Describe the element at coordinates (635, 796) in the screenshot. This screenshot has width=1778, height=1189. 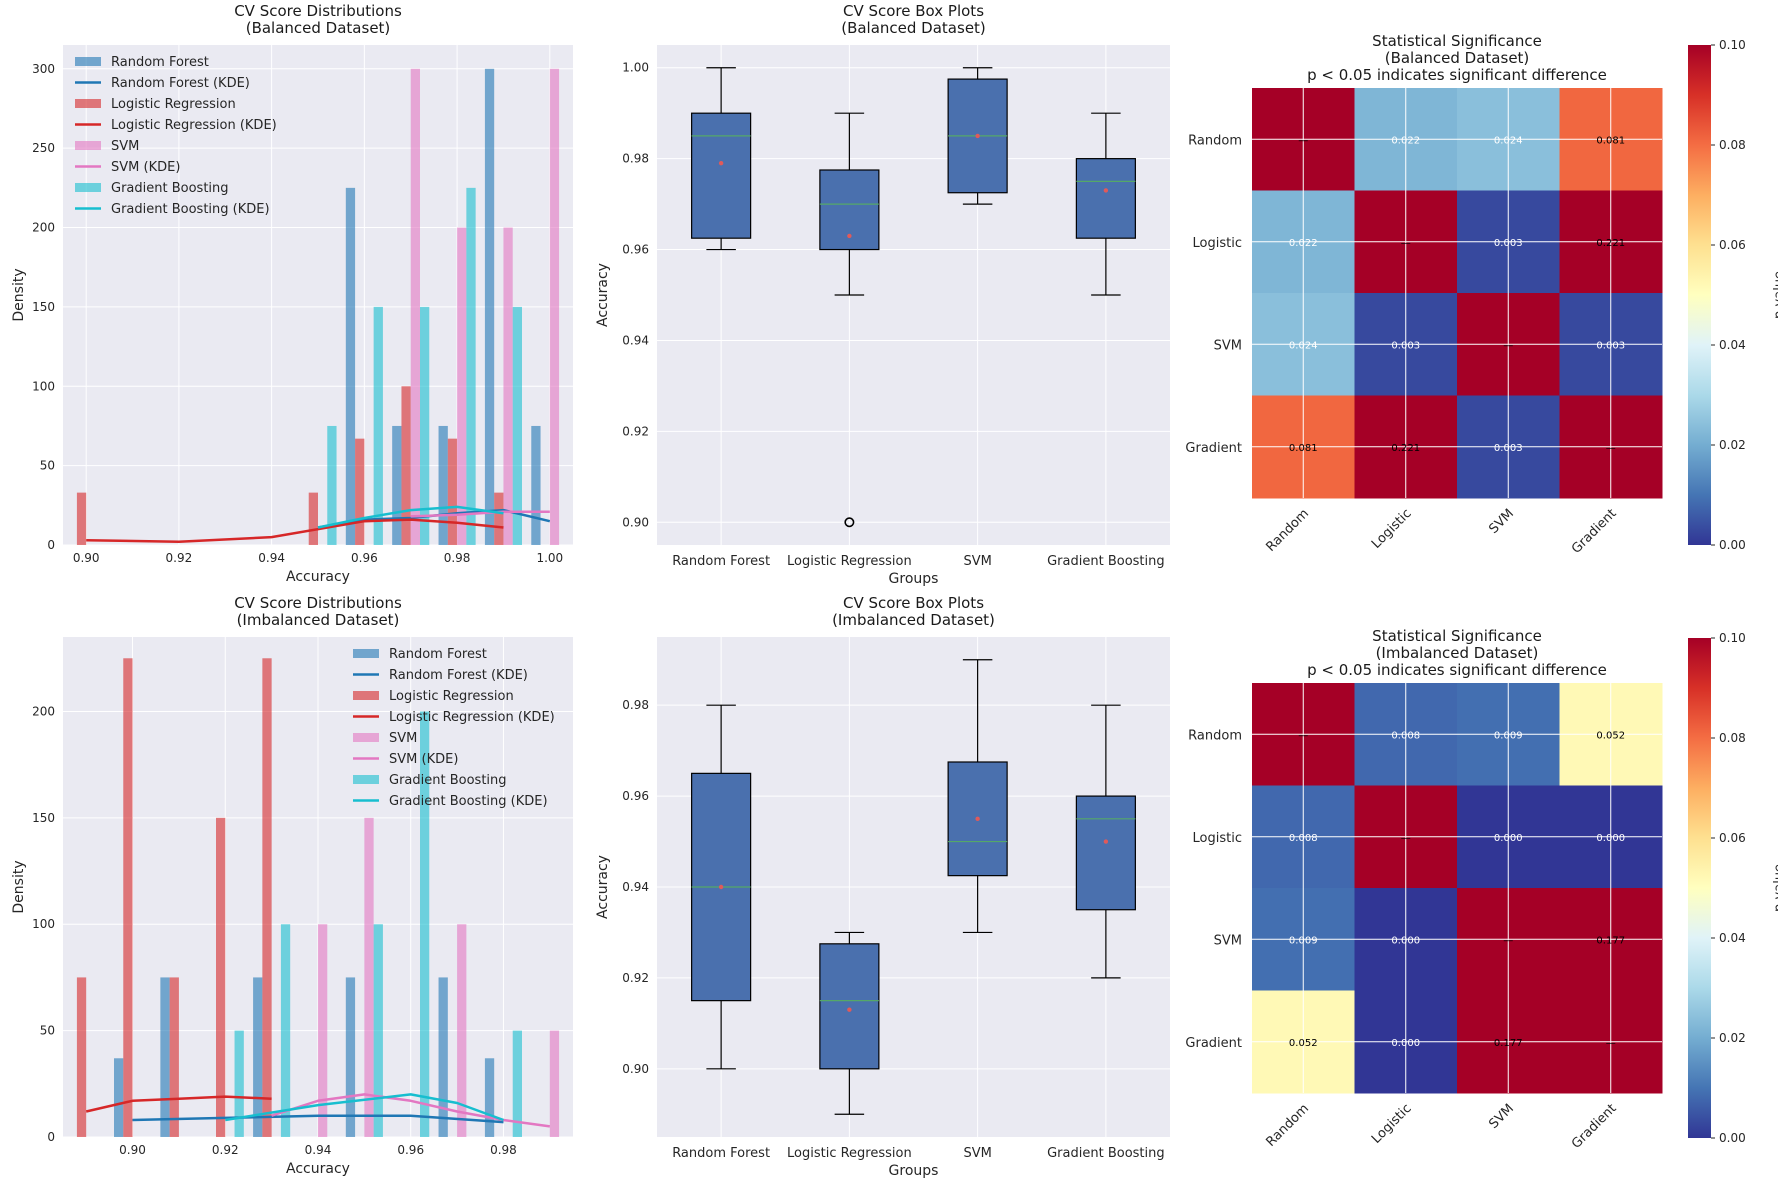
I see `y-tick-label: 0.96` at that location.